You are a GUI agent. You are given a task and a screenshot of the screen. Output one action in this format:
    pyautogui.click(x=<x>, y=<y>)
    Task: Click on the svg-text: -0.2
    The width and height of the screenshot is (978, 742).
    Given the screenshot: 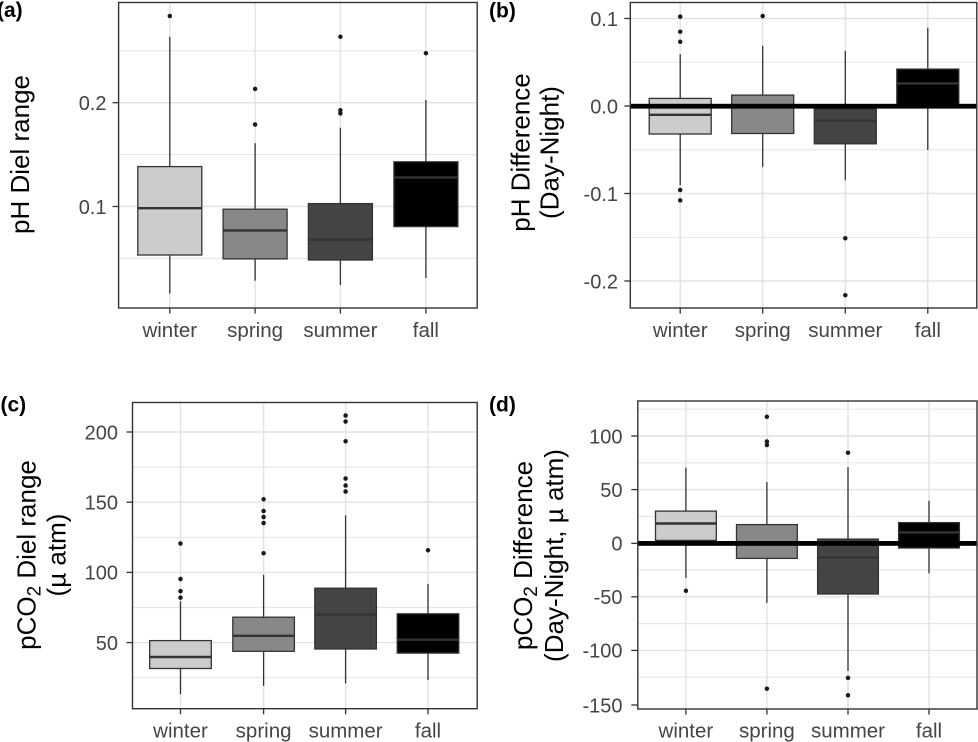 What is the action you would take?
    pyautogui.click(x=601, y=282)
    